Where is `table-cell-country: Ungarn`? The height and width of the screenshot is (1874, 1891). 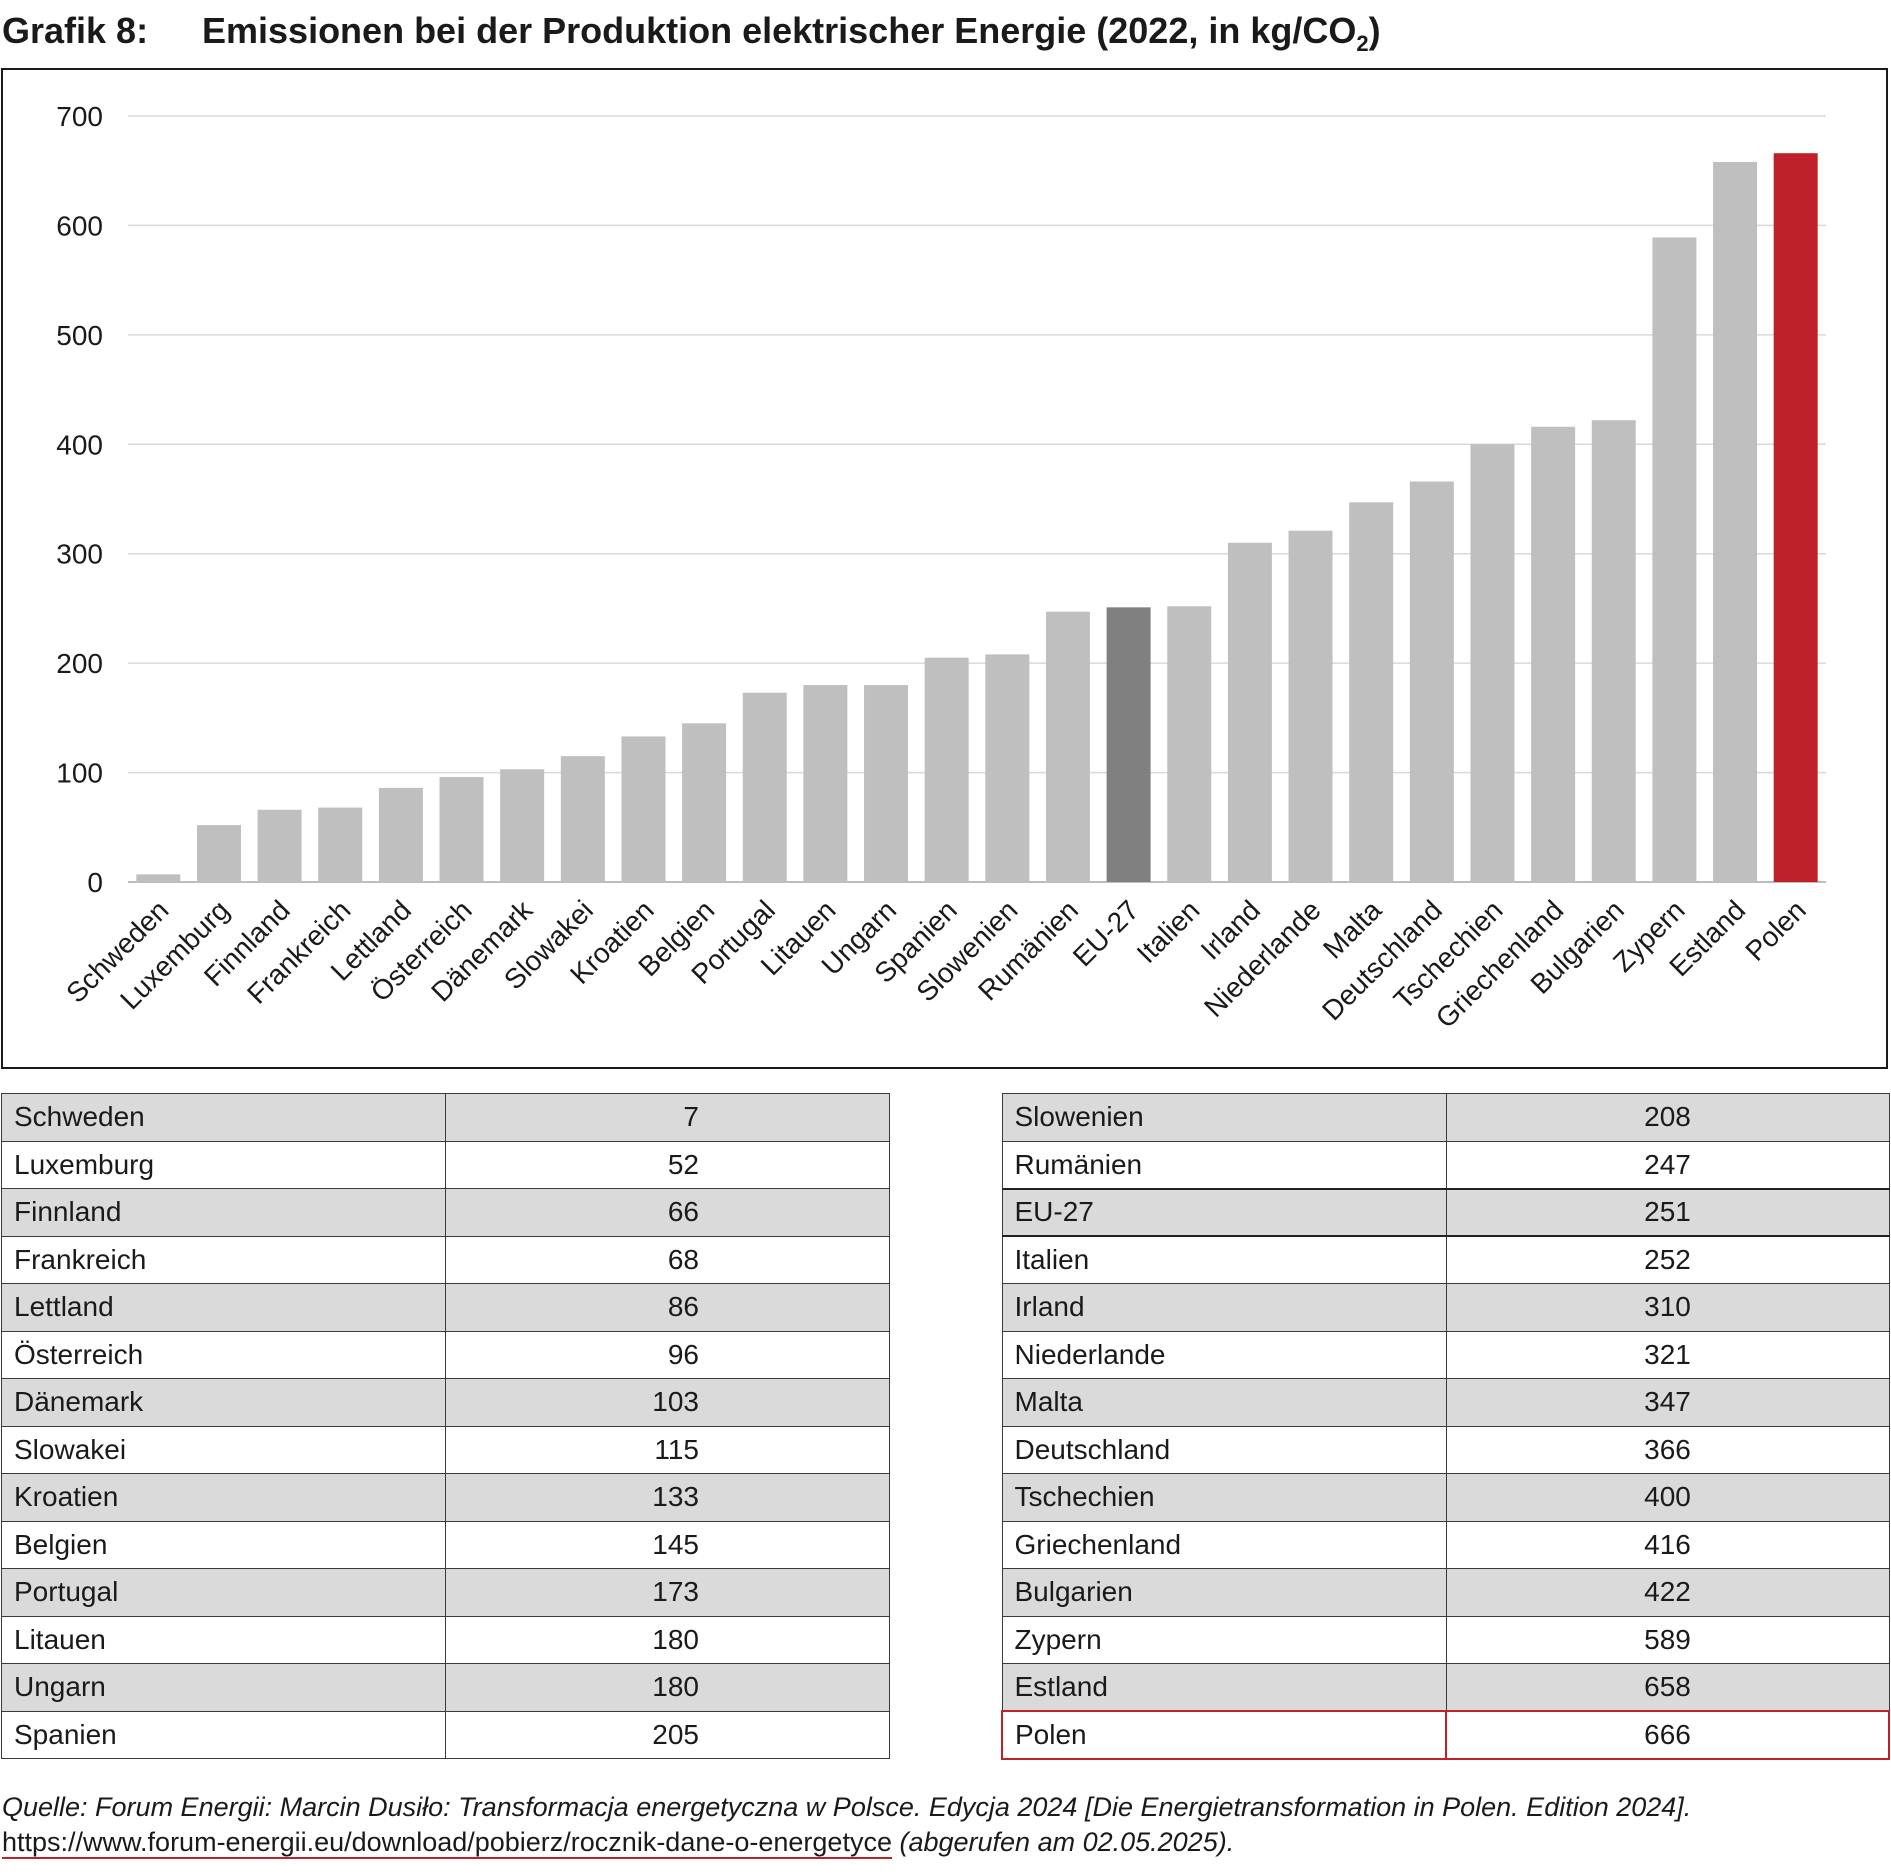 table-cell-country: Ungarn is located at coordinates (223, 1687).